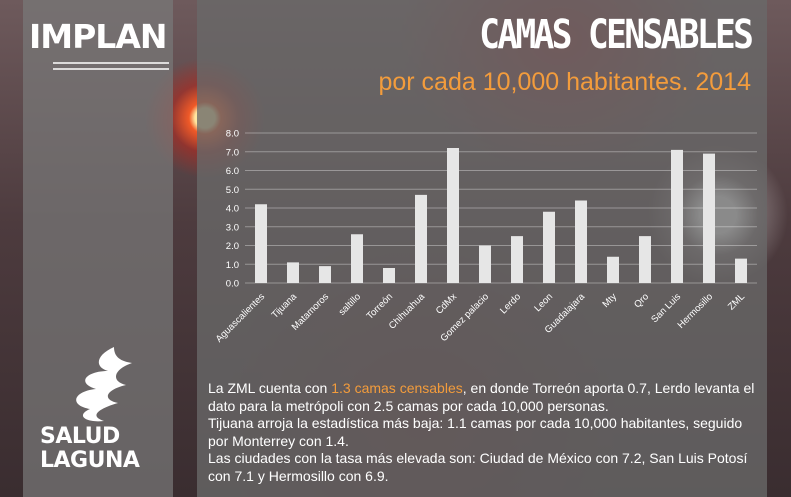 This screenshot has height=497, width=791. Describe the element at coordinates (510, 303) in the screenshot. I see `x-tick-label: Lerdo` at that location.